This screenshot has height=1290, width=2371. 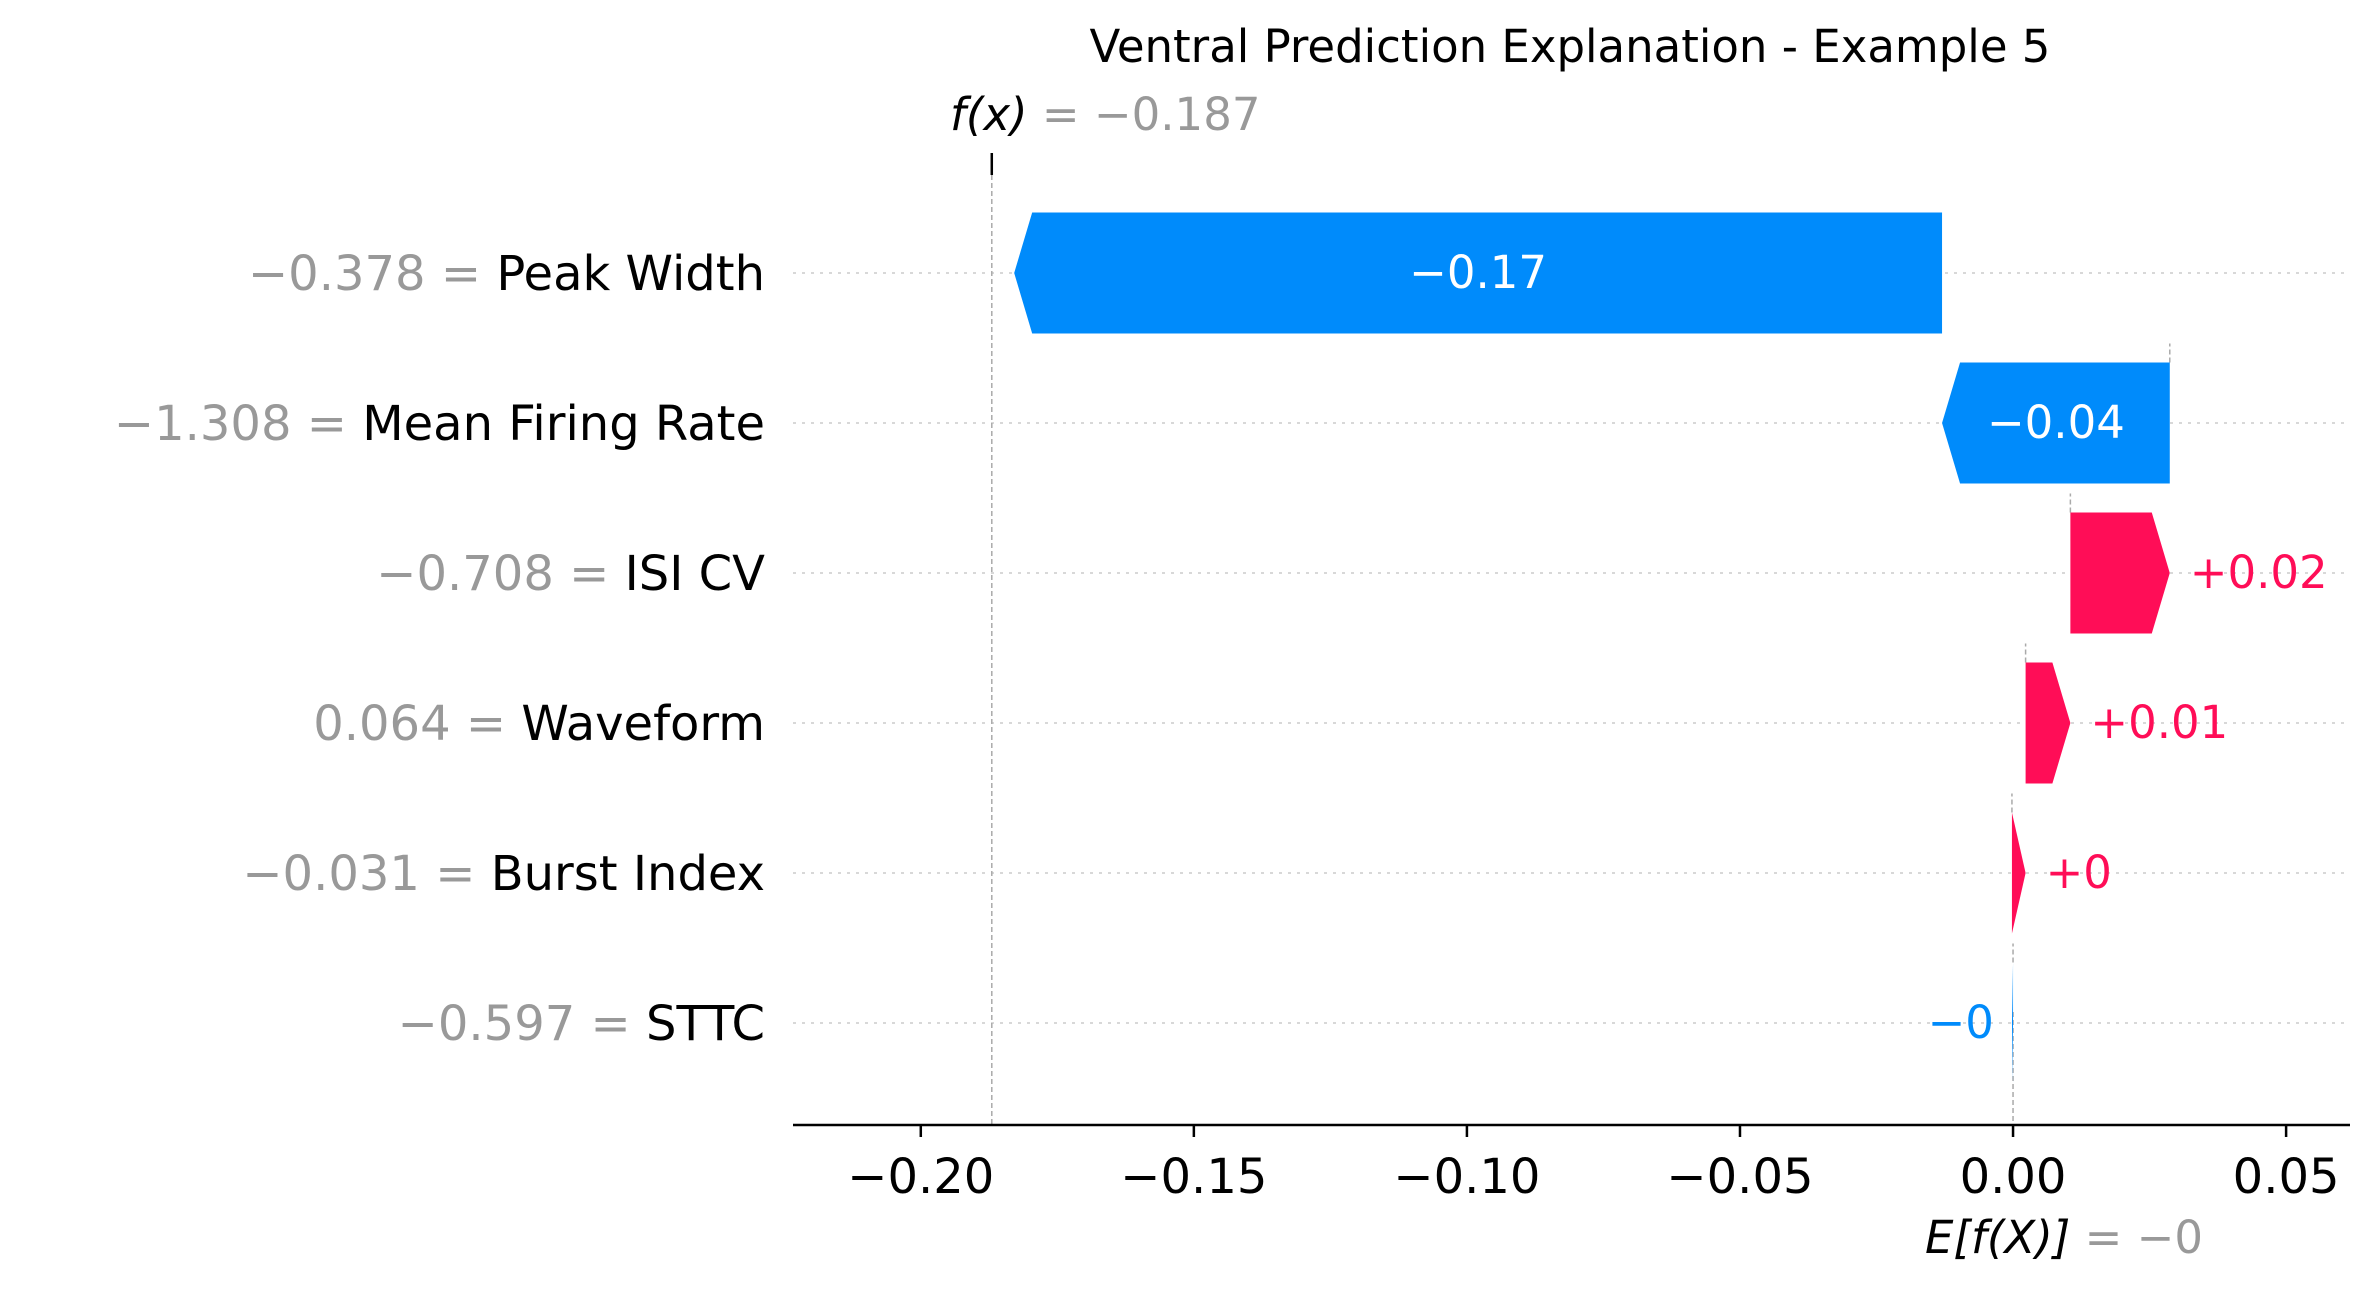 I want to click on feature-label-4: −0.031 = Burst Index, so click(x=503, y=874).